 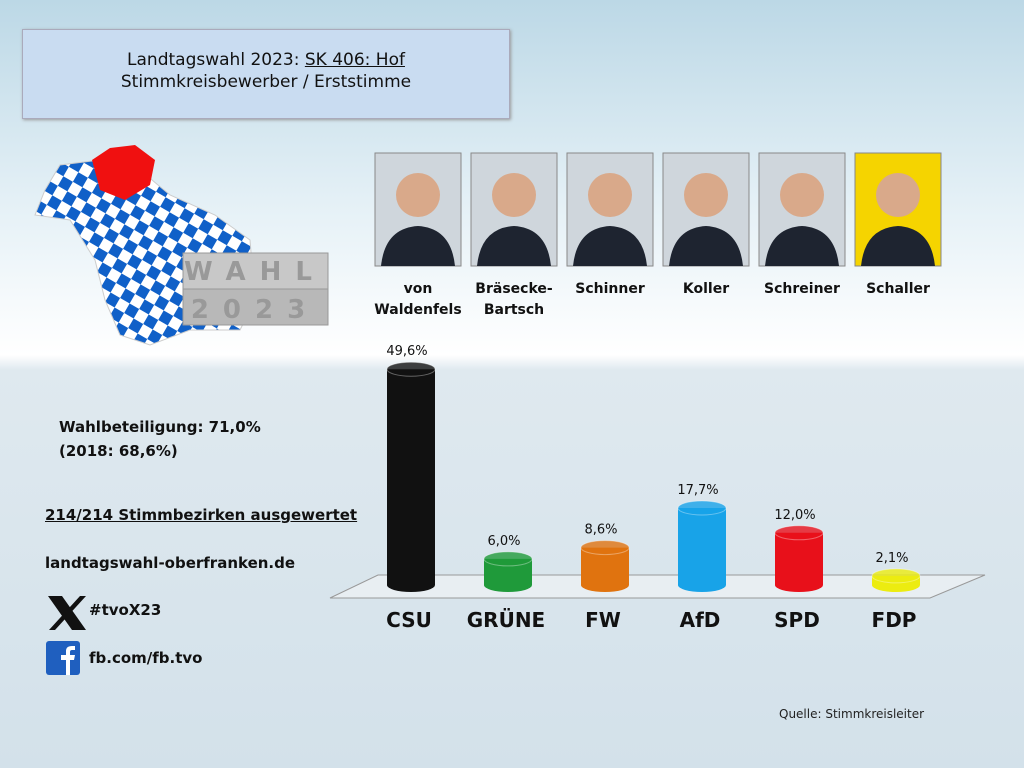 I want to click on candidate-name: Koller, so click(x=706, y=289).